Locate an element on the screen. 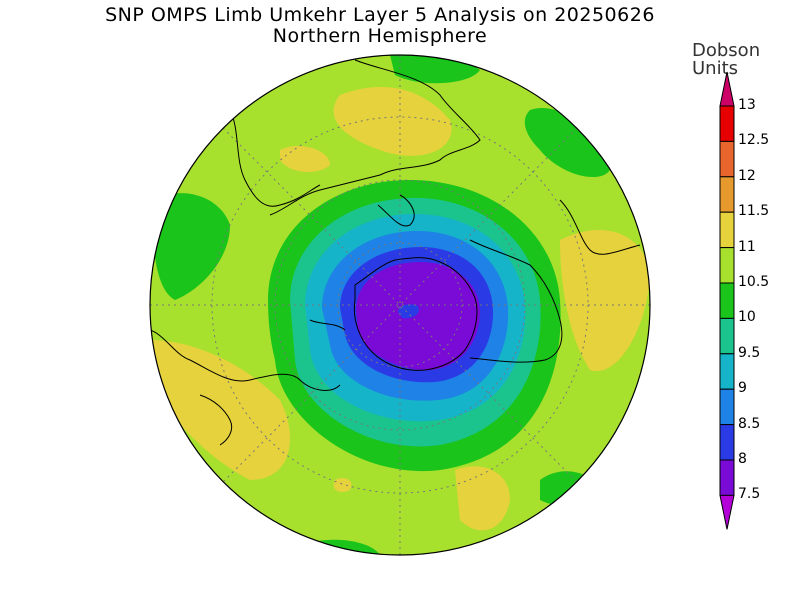  colorbar-tick-label: 8 is located at coordinates (742, 459).